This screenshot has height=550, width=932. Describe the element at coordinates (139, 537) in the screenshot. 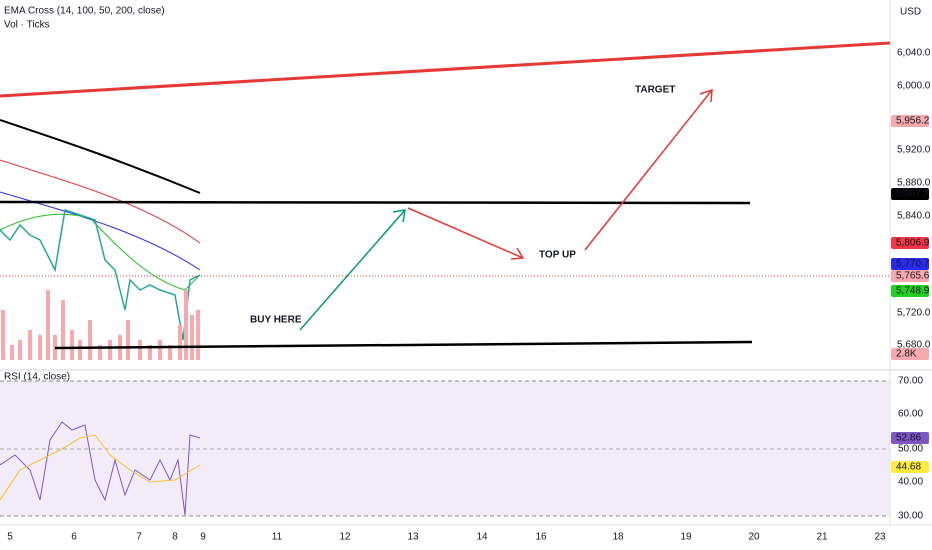

I see `time-tick-label: 7` at that location.